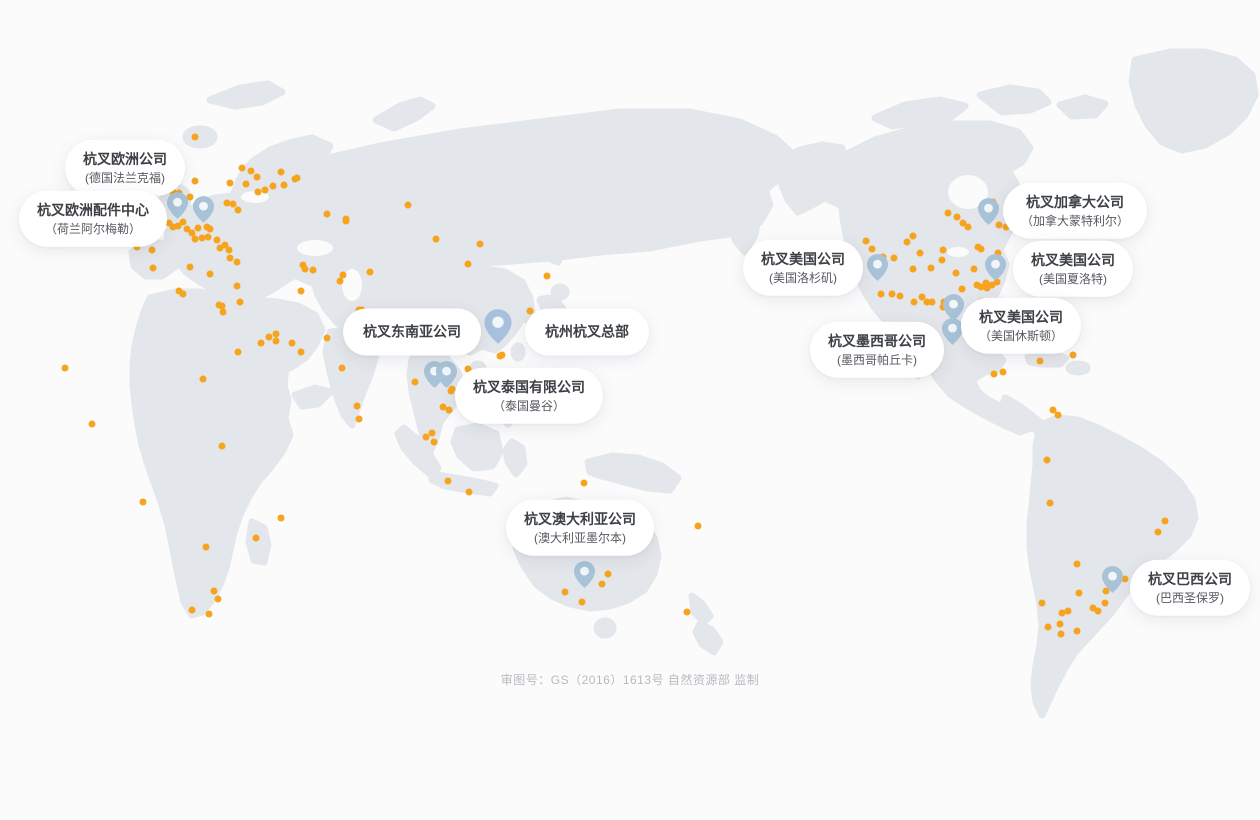 The height and width of the screenshot is (820, 1260). Describe the element at coordinates (580, 537) in the screenshot. I see `location-city: (澳大利亚墨尔本)` at that location.